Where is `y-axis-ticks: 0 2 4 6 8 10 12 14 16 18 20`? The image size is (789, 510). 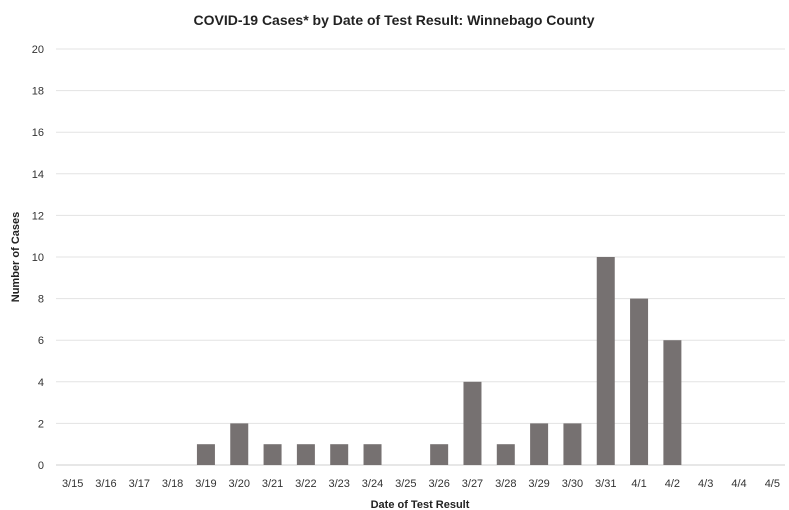 y-axis-ticks: 0 2 4 6 8 10 12 14 16 18 20 is located at coordinates (38, 258).